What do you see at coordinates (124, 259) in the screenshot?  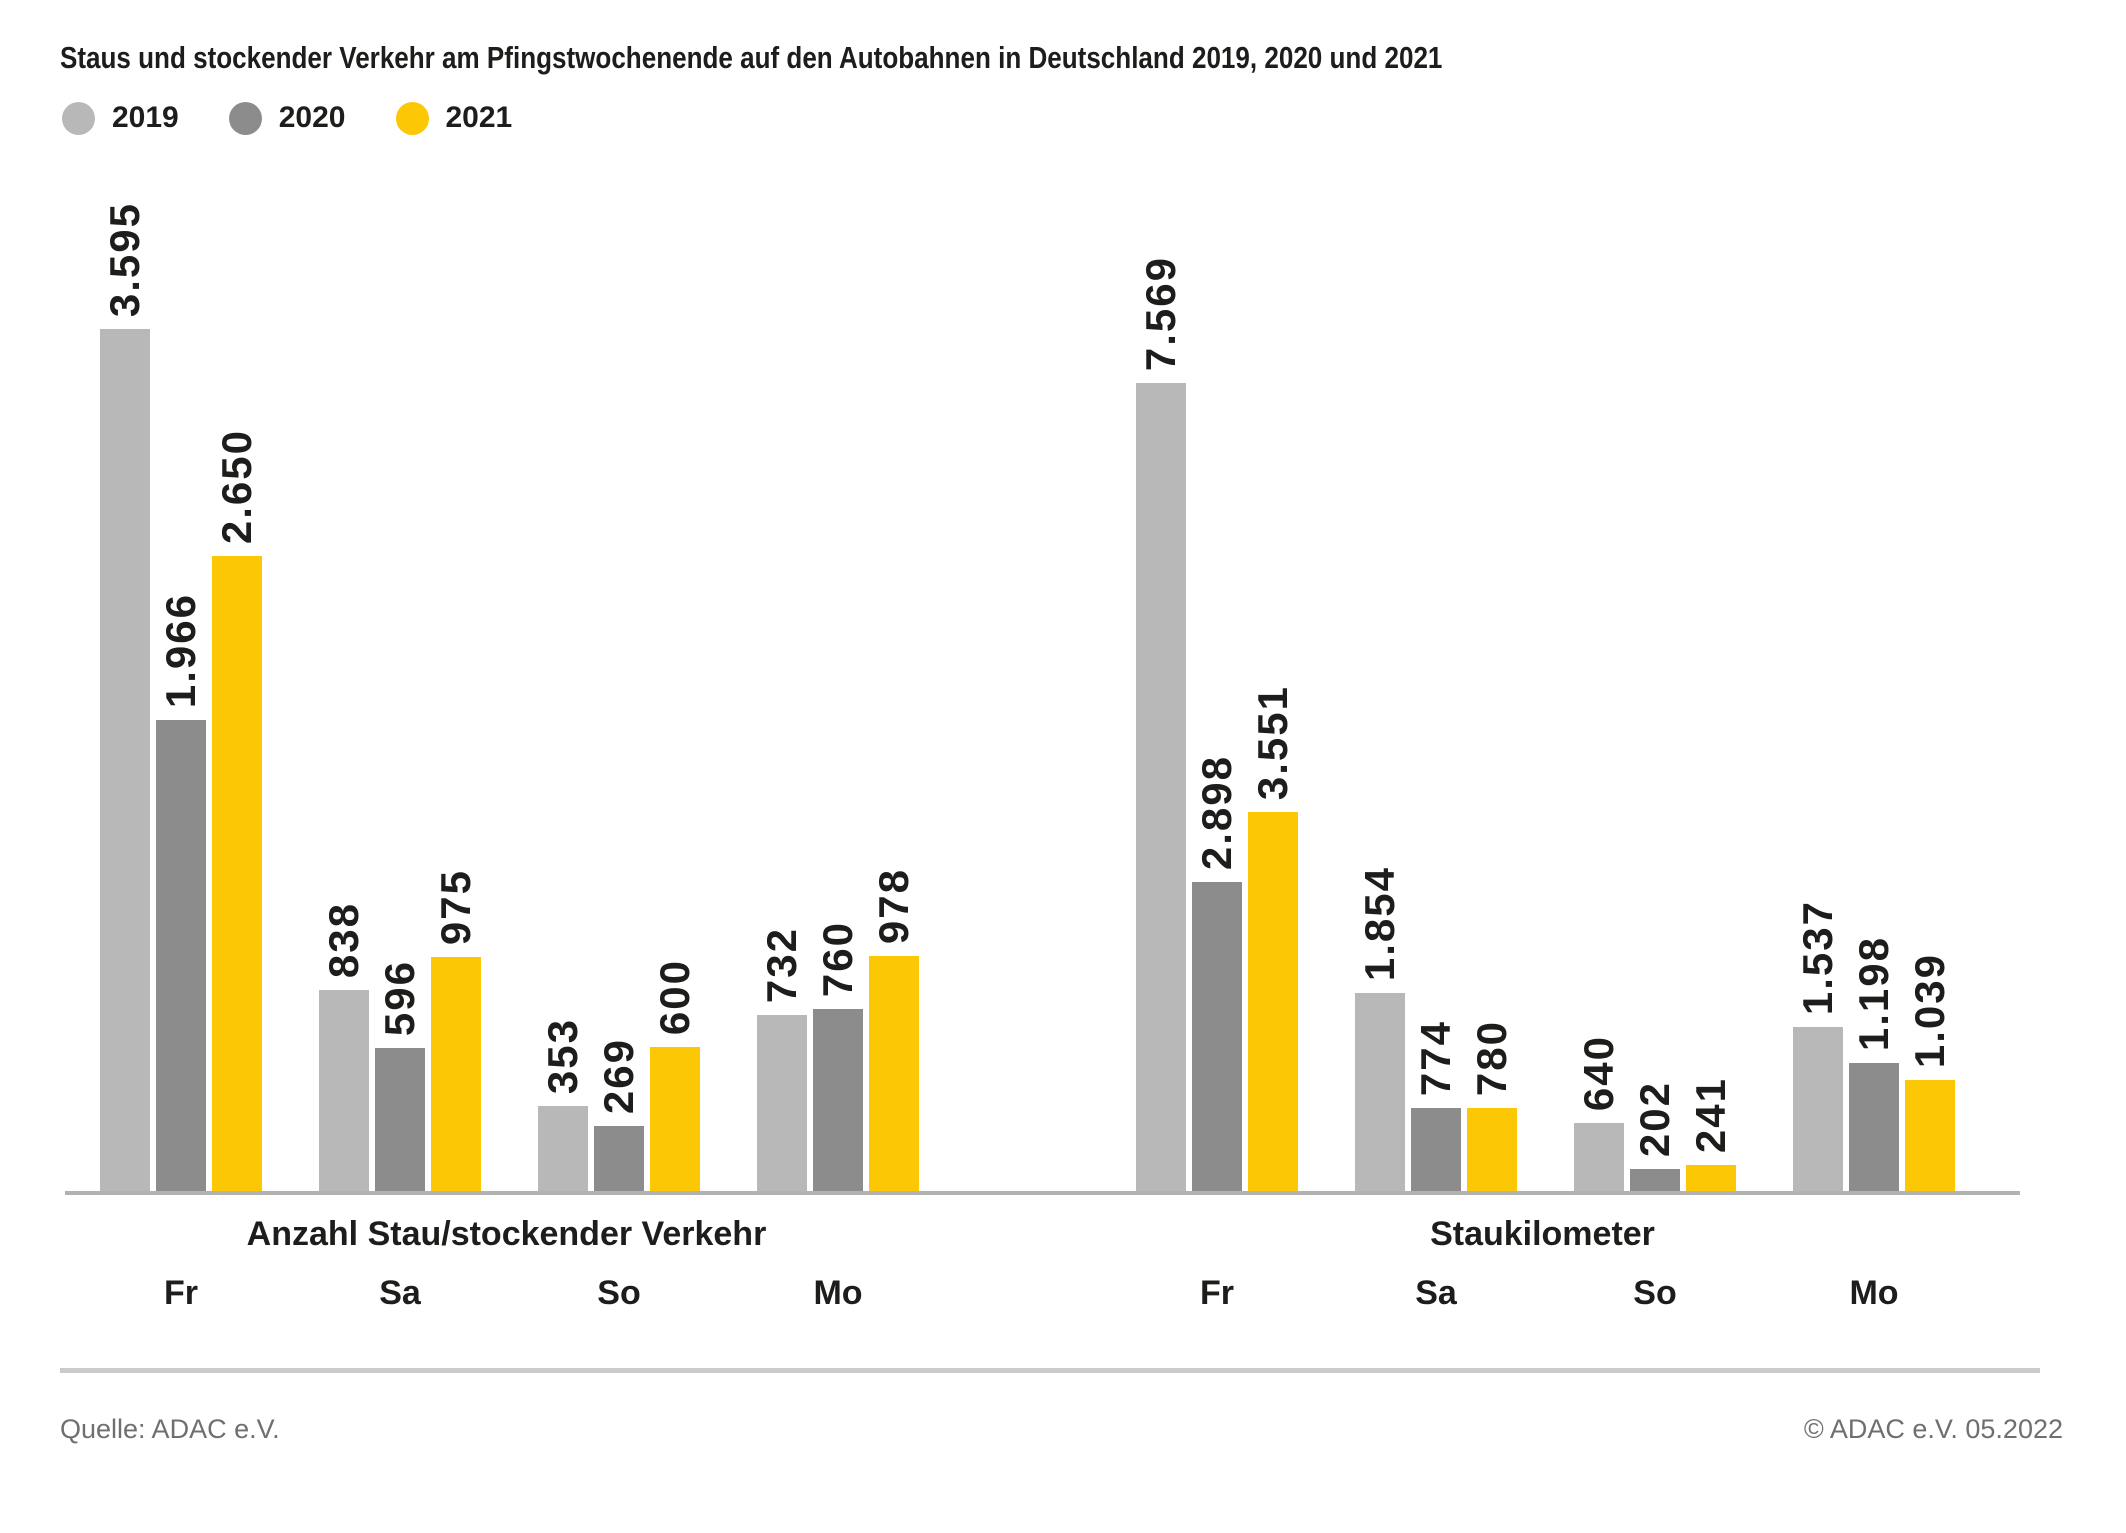 I see `bar-value-2019-fr-0: 3.595` at bounding box center [124, 259].